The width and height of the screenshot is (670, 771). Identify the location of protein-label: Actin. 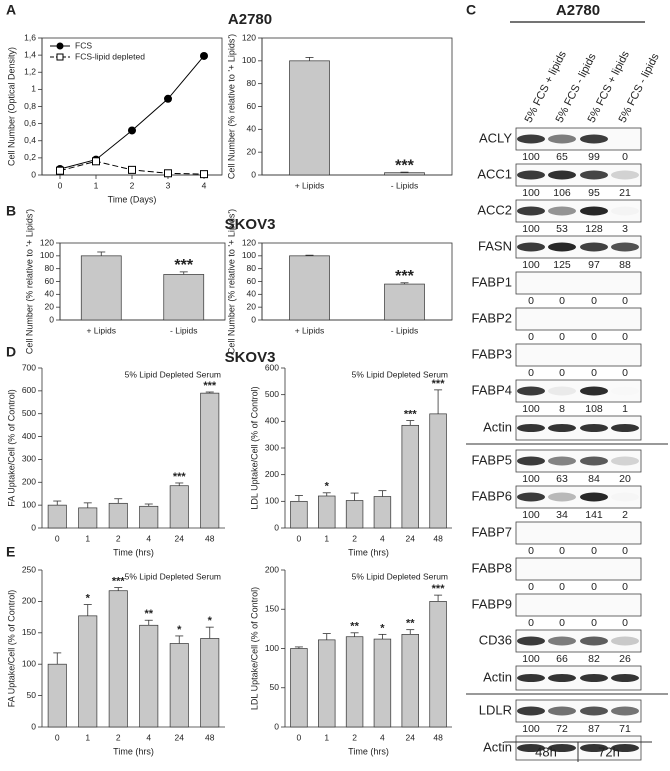
(497, 746).